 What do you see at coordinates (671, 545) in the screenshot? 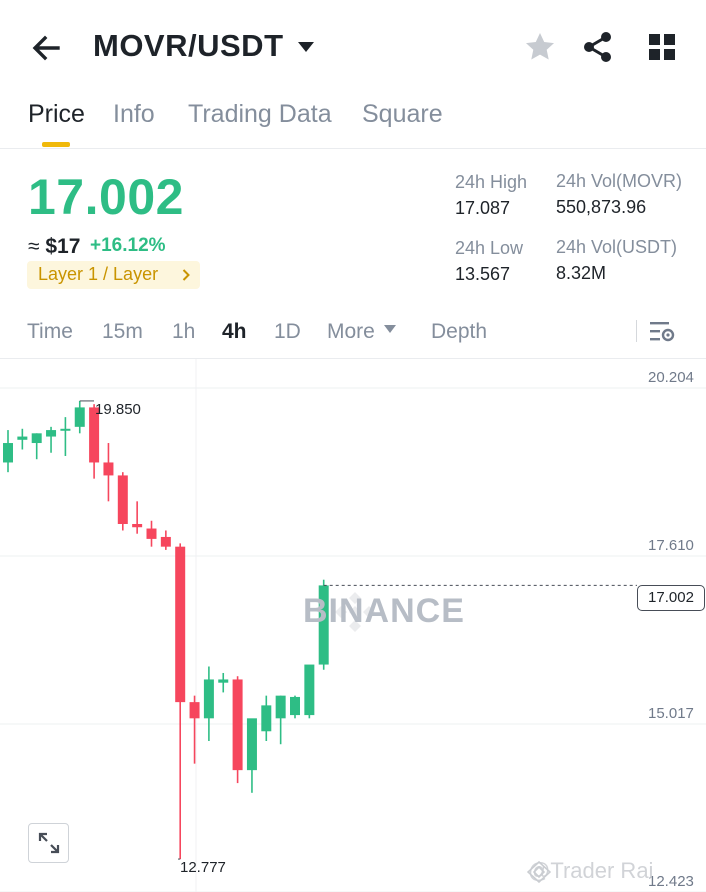
I see `price-axis-label: 17.610` at bounding box center [671, 545].